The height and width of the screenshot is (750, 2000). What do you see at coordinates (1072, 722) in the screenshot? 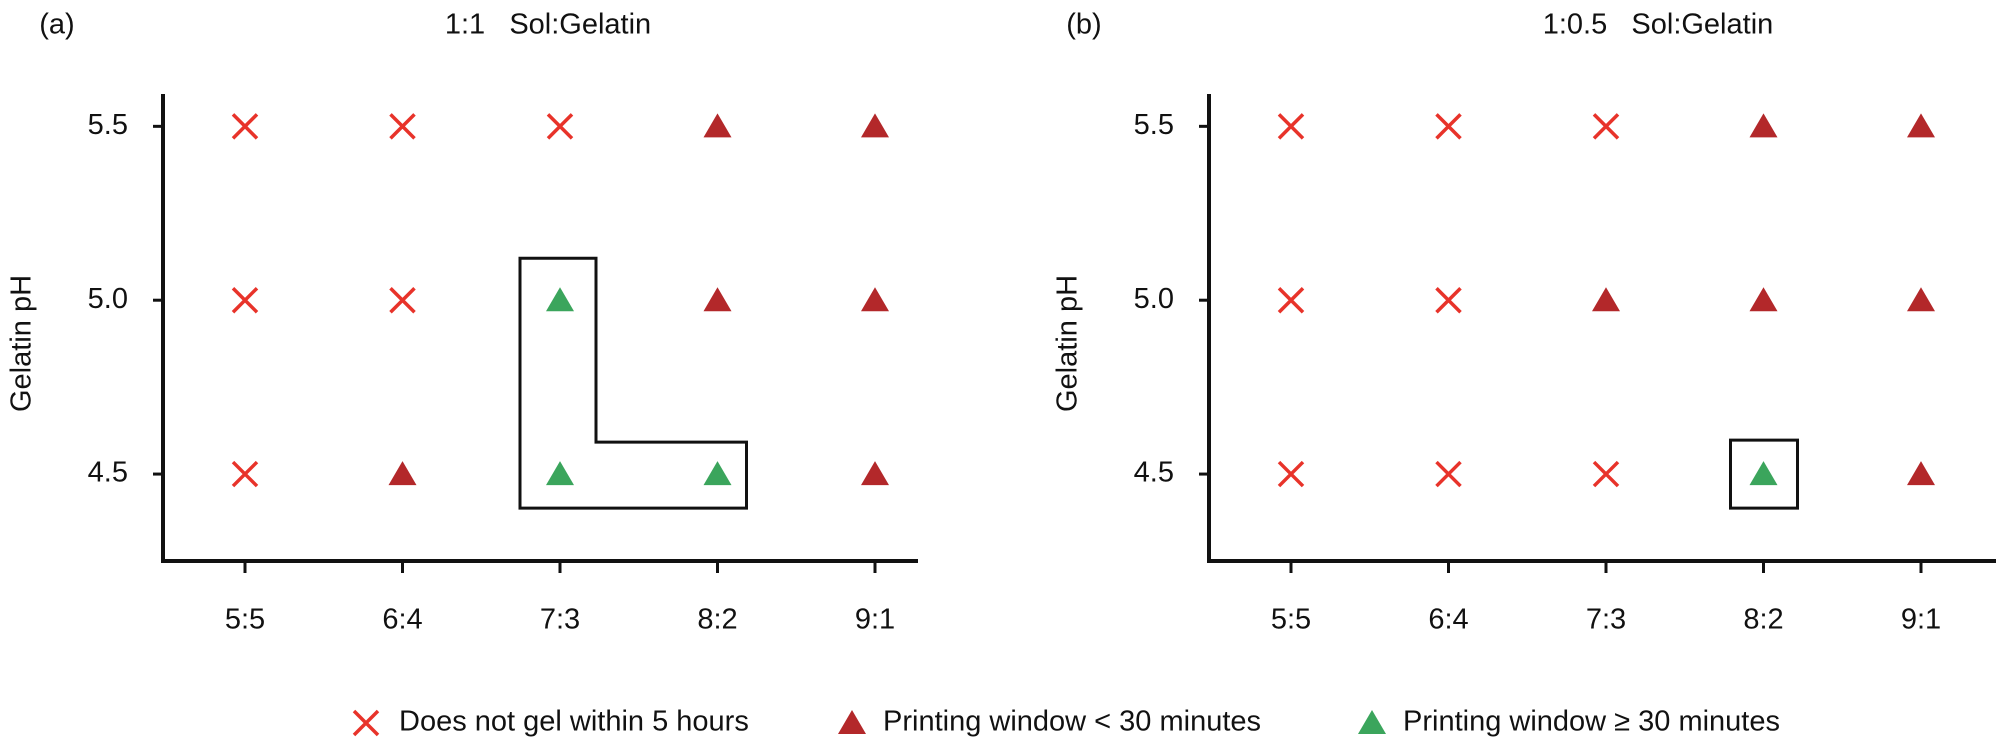
I see `legend-label: Printing window < 30 minutes` at bounding box center [1072, 722].